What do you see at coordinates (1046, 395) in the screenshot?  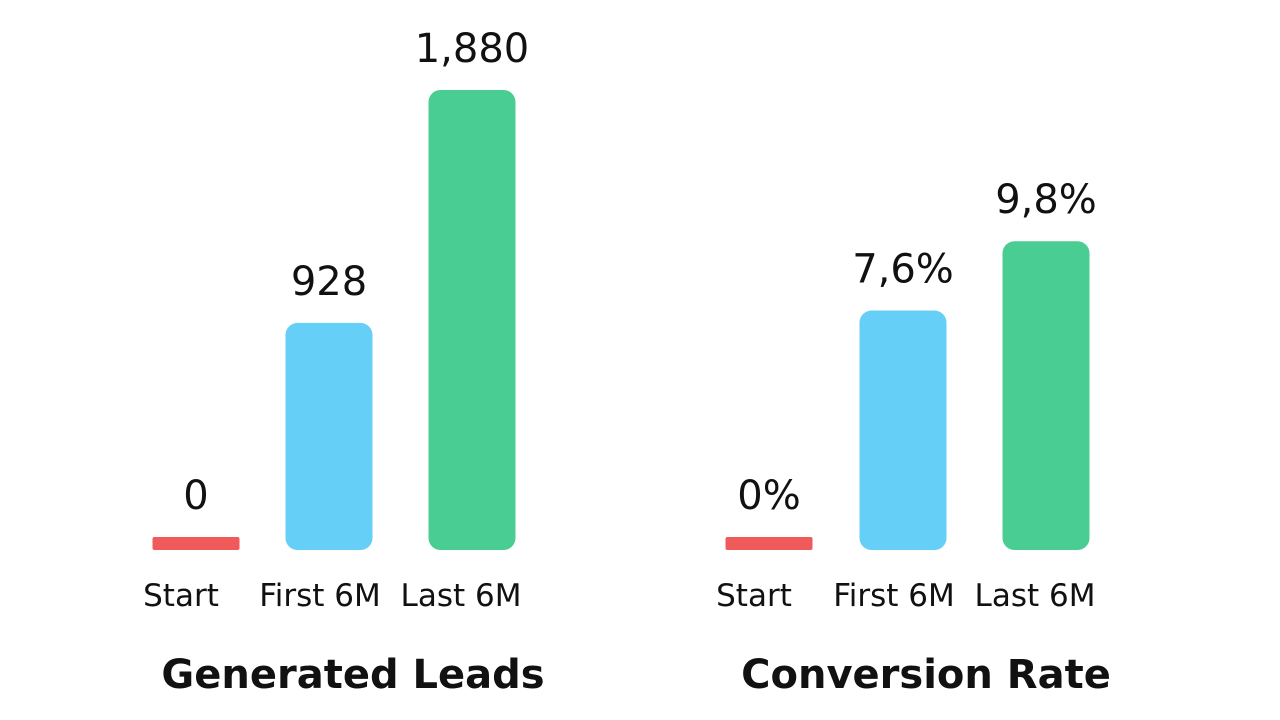 I see `bar-conversion-last-6m` at bounding box center [1046, 395].